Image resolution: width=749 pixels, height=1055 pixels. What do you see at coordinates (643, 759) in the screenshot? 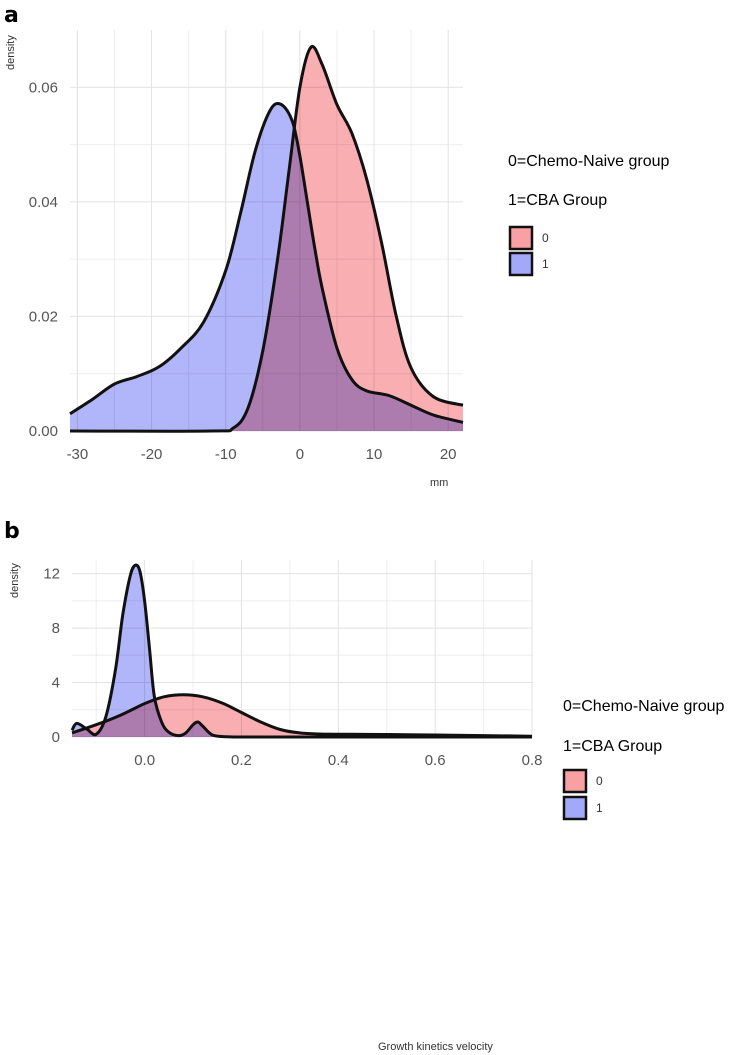
I see `panel-b-legend: 0=Chemo-Naive group 1=CBA Group 0 1` at bounding box center [643, 759].